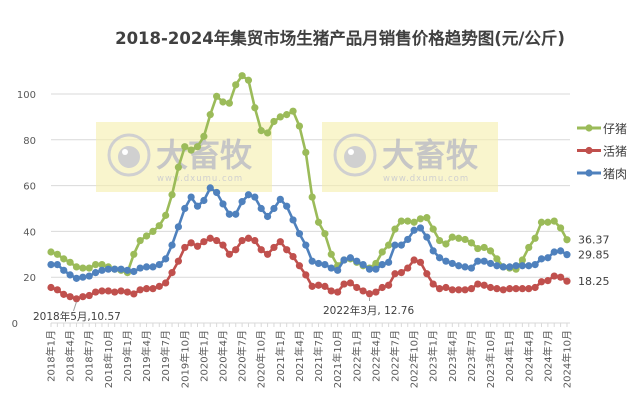 Image resolution: width=639 pixels, height=401 pixels. I want to click on end-value-label: 18.25, so click(594, 281).